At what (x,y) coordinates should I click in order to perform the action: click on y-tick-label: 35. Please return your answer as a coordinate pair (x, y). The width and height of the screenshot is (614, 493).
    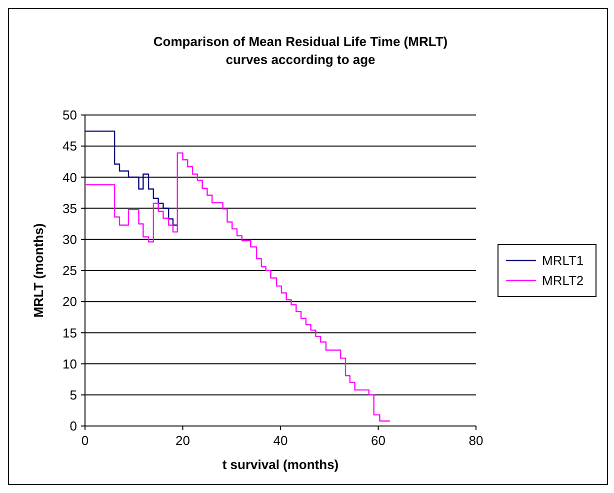
    Looking at the image, I should click on (69, 208).